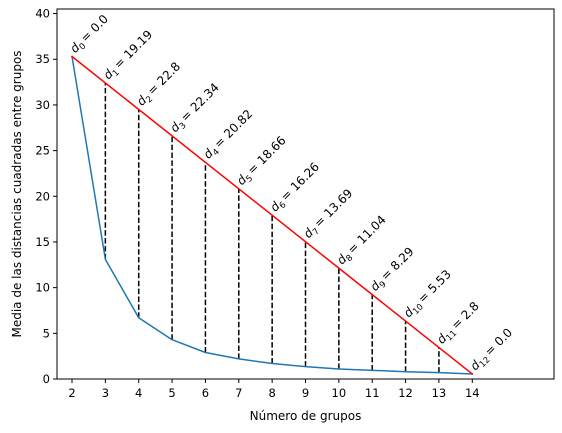 Image resolution: width=562 pixels, height=433 pixels. Describe the element at coordinates (372, 393) in the screenshot. I see `x-tick-label: 11` at that location.